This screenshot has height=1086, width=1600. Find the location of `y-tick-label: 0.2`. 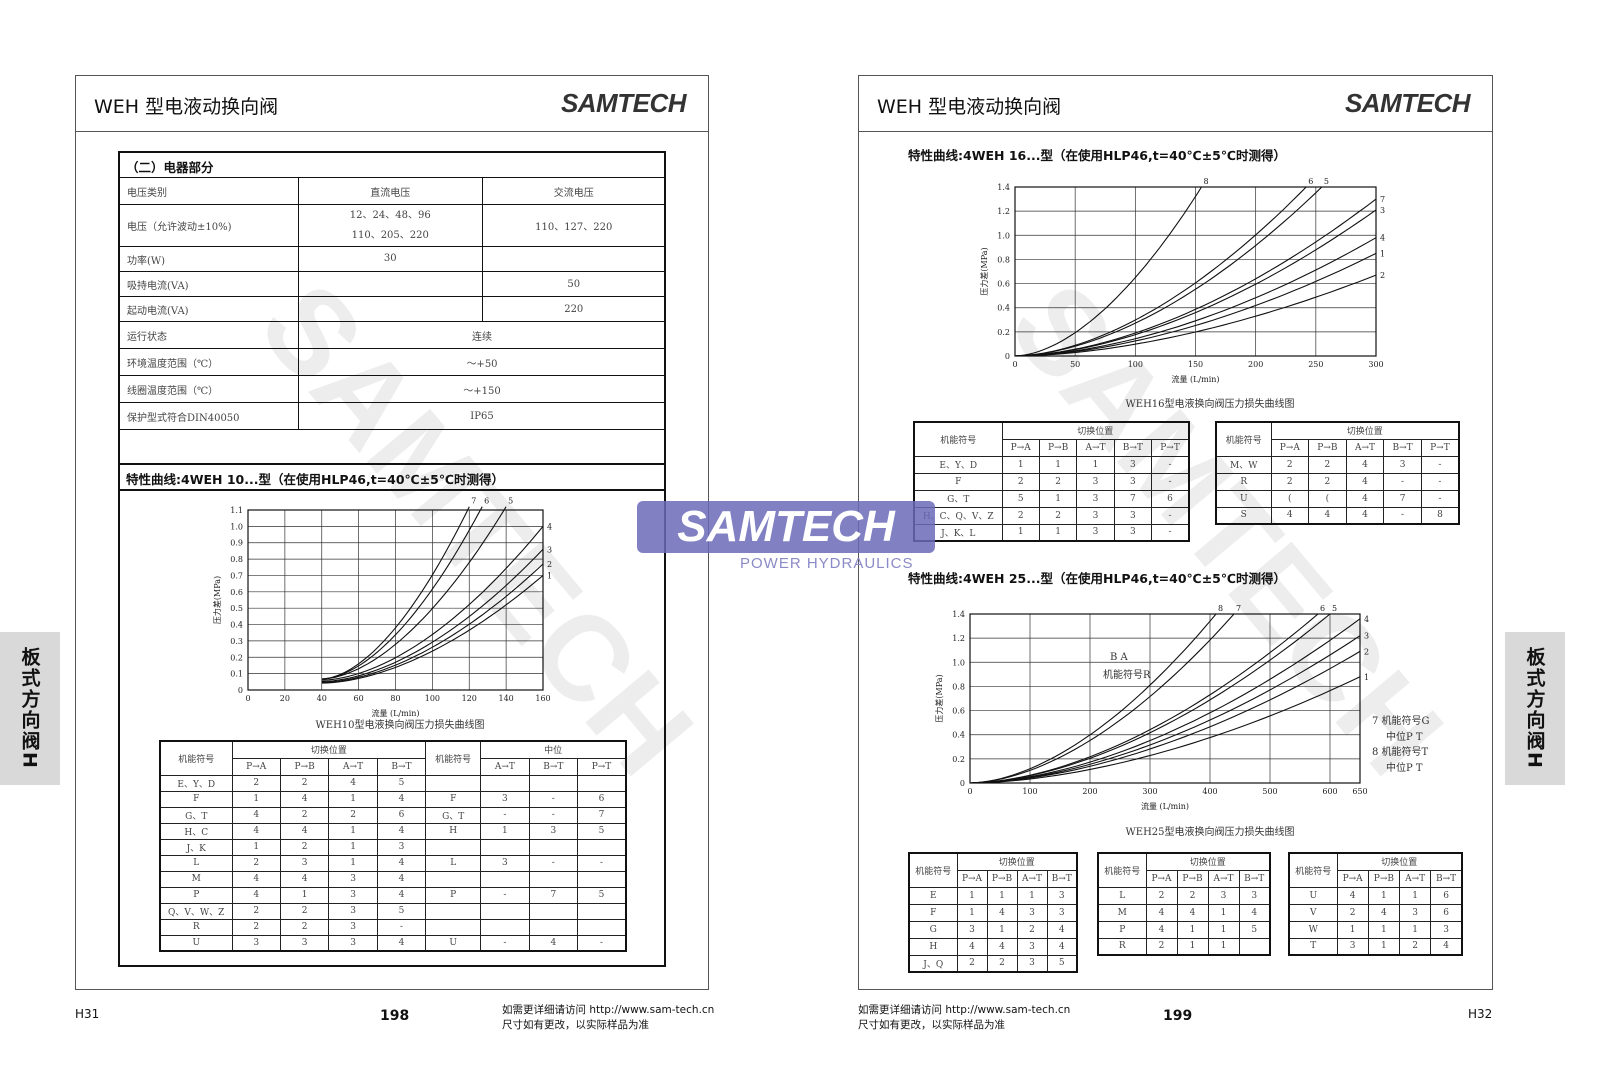

y-tick-label: 0.2 is located at coordinates (958, 759).